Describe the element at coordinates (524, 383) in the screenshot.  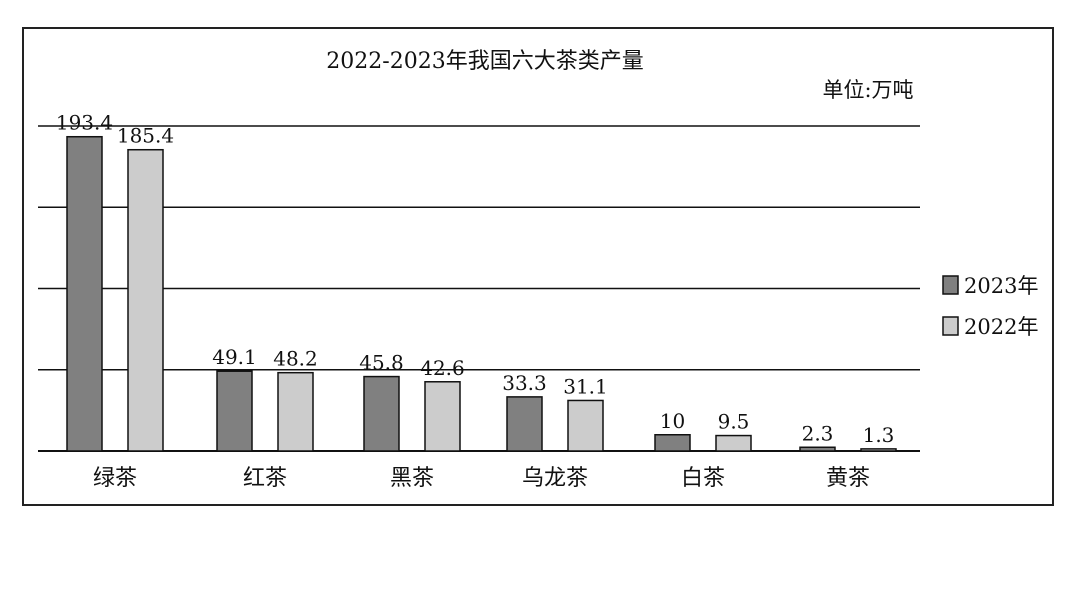
I see `bar-value-label: 33.3` at that location.